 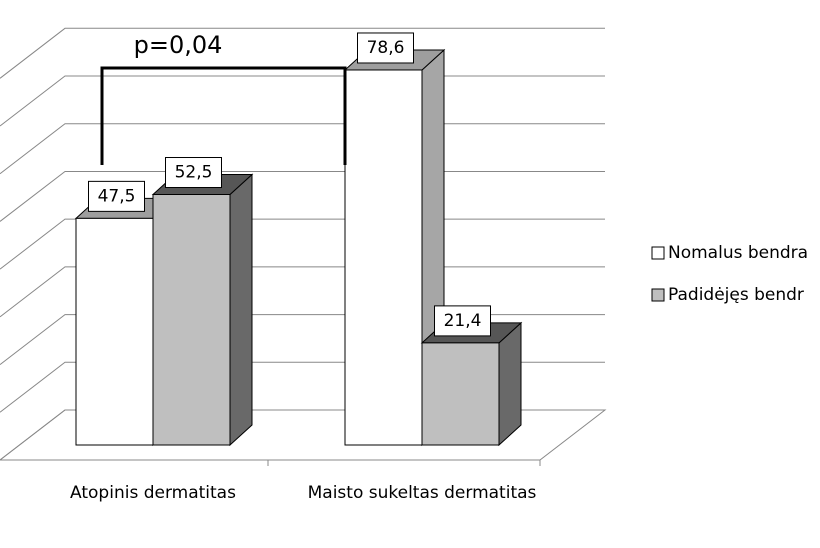 I want to click on legend-label: Nomalus bendra, so click(x=738, y=253).